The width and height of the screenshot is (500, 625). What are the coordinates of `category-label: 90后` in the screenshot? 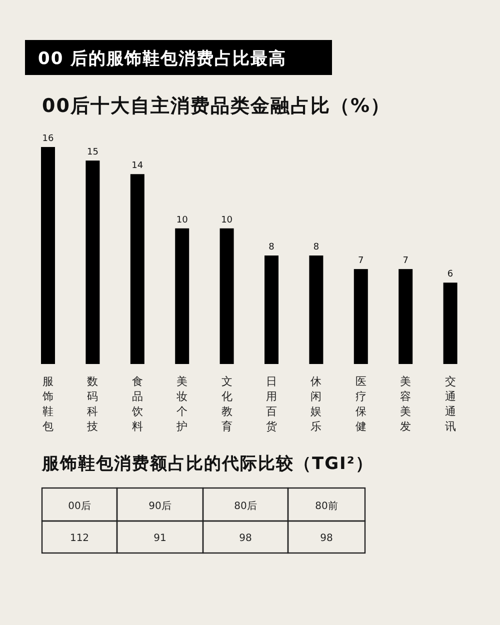 It's located at (160, 506).